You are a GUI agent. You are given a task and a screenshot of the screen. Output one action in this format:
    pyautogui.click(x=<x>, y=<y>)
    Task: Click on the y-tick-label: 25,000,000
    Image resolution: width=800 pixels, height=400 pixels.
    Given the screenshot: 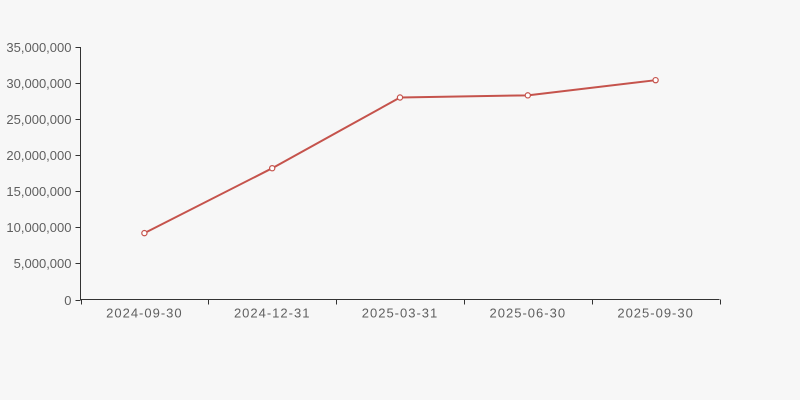 What is the action you would take?
    pyautogui.click(x=38, y=119)
    